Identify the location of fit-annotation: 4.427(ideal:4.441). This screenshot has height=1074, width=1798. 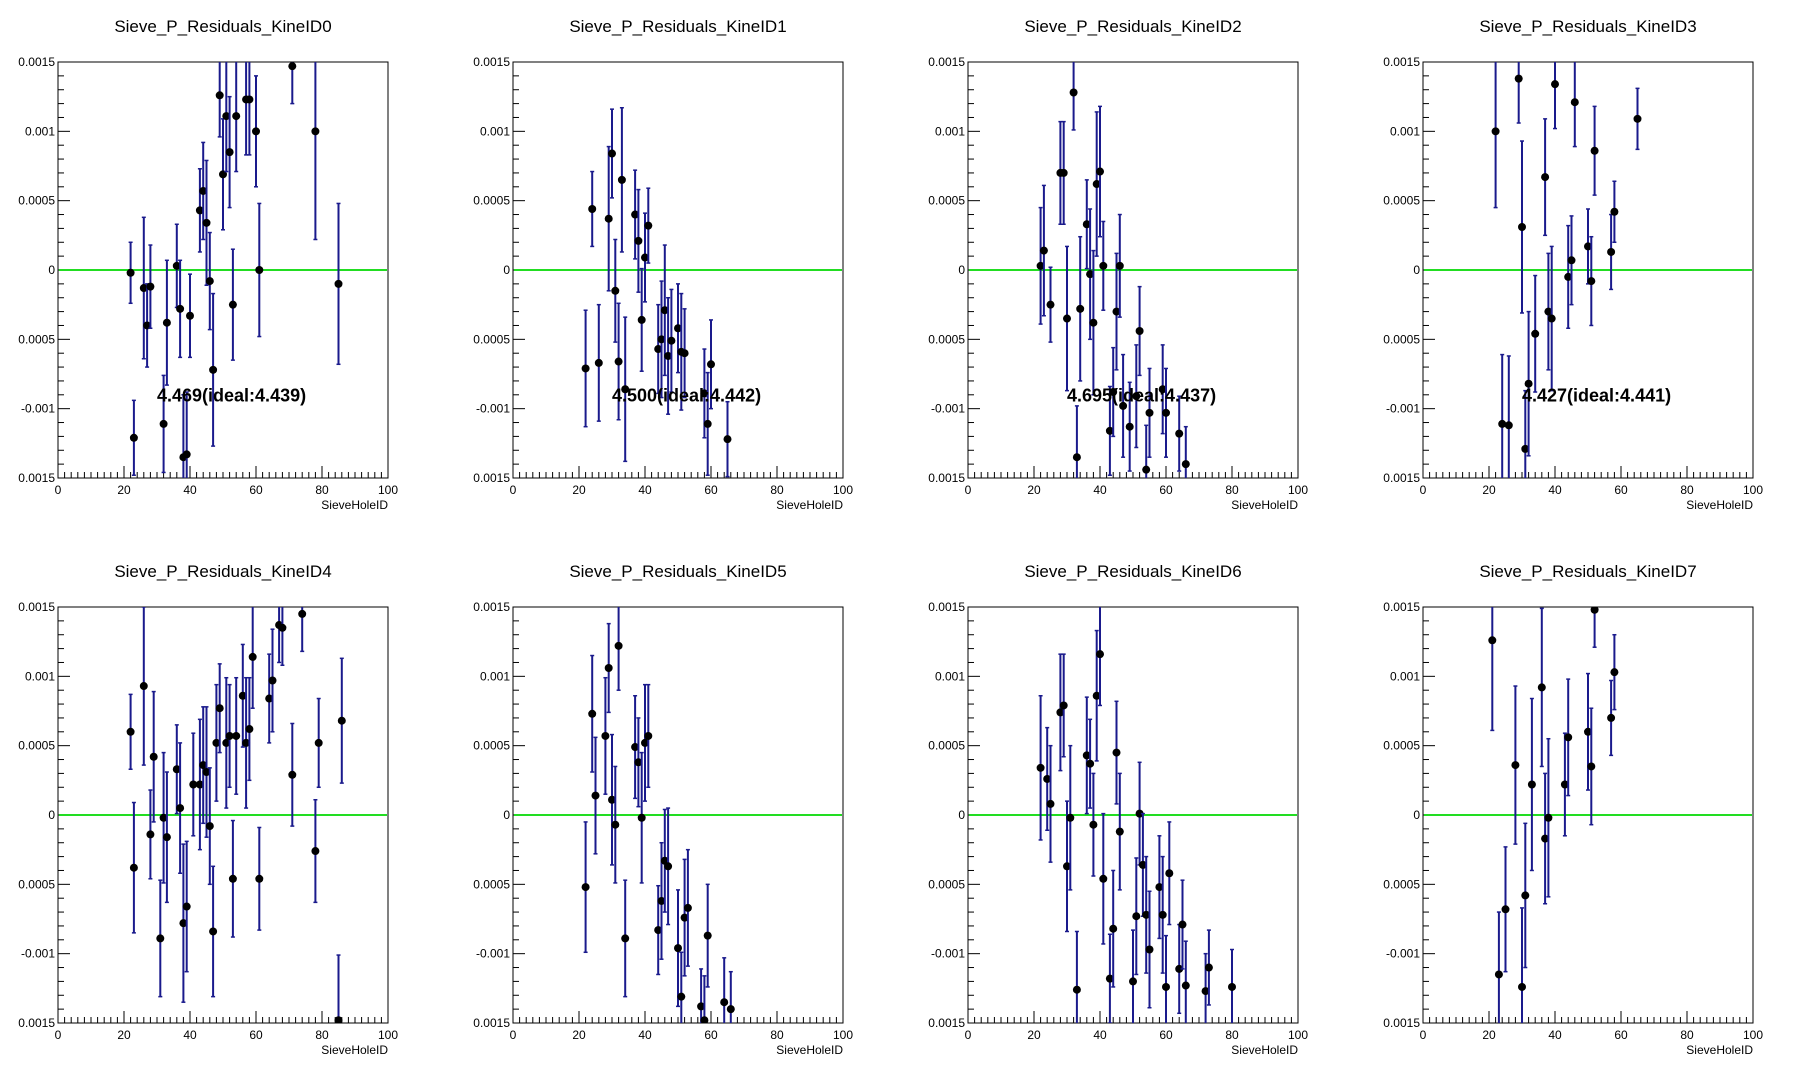
(1596, 396).